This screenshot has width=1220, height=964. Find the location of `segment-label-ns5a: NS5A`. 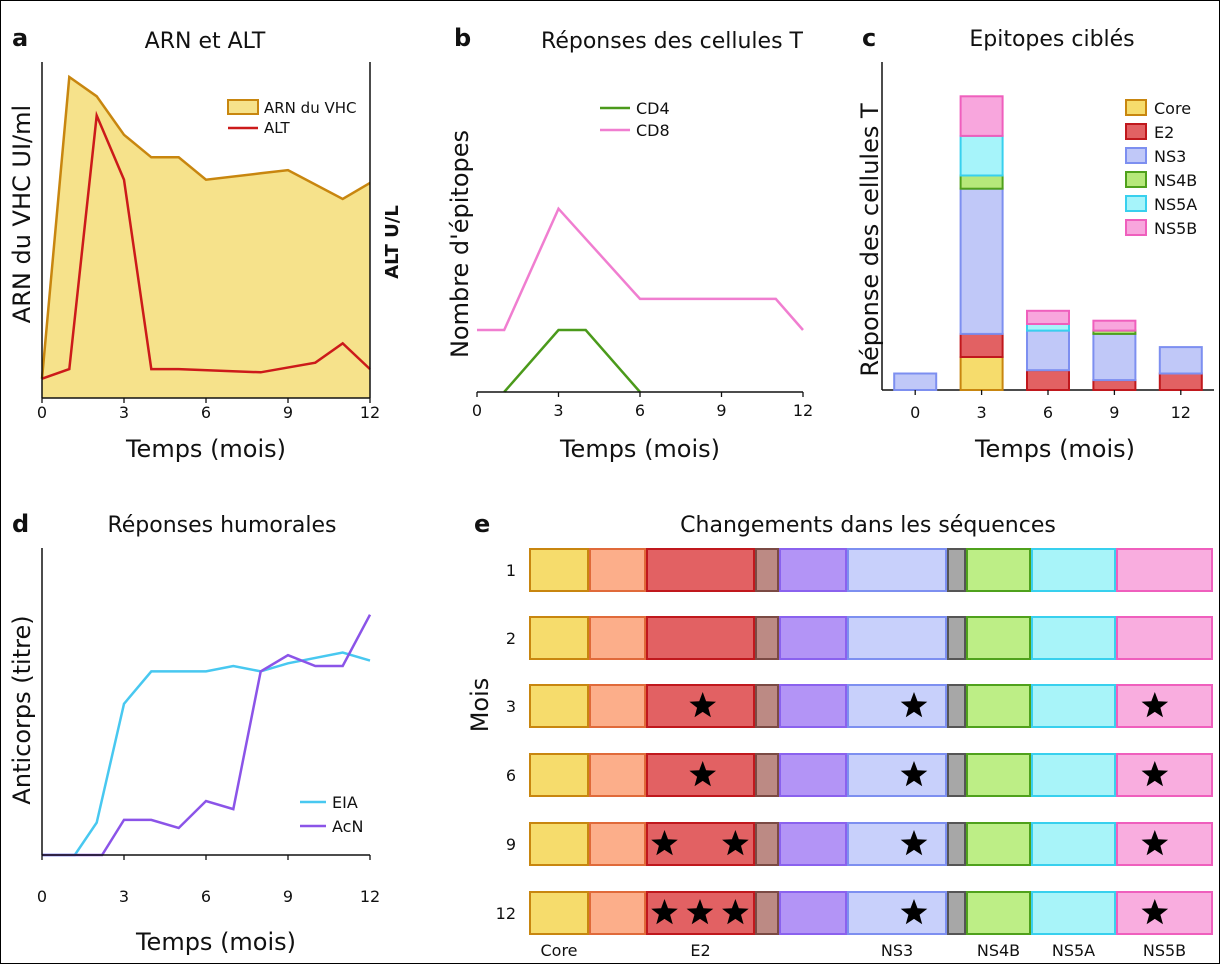

segment-label-ns5a: NS5A is located at coordinates (1073, 950).